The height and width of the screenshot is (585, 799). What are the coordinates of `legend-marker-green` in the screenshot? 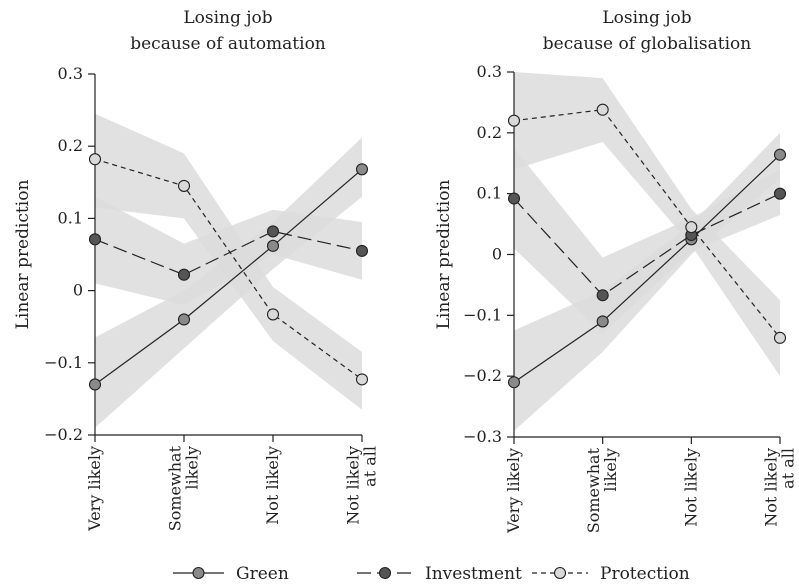 It's located at (198, 573).